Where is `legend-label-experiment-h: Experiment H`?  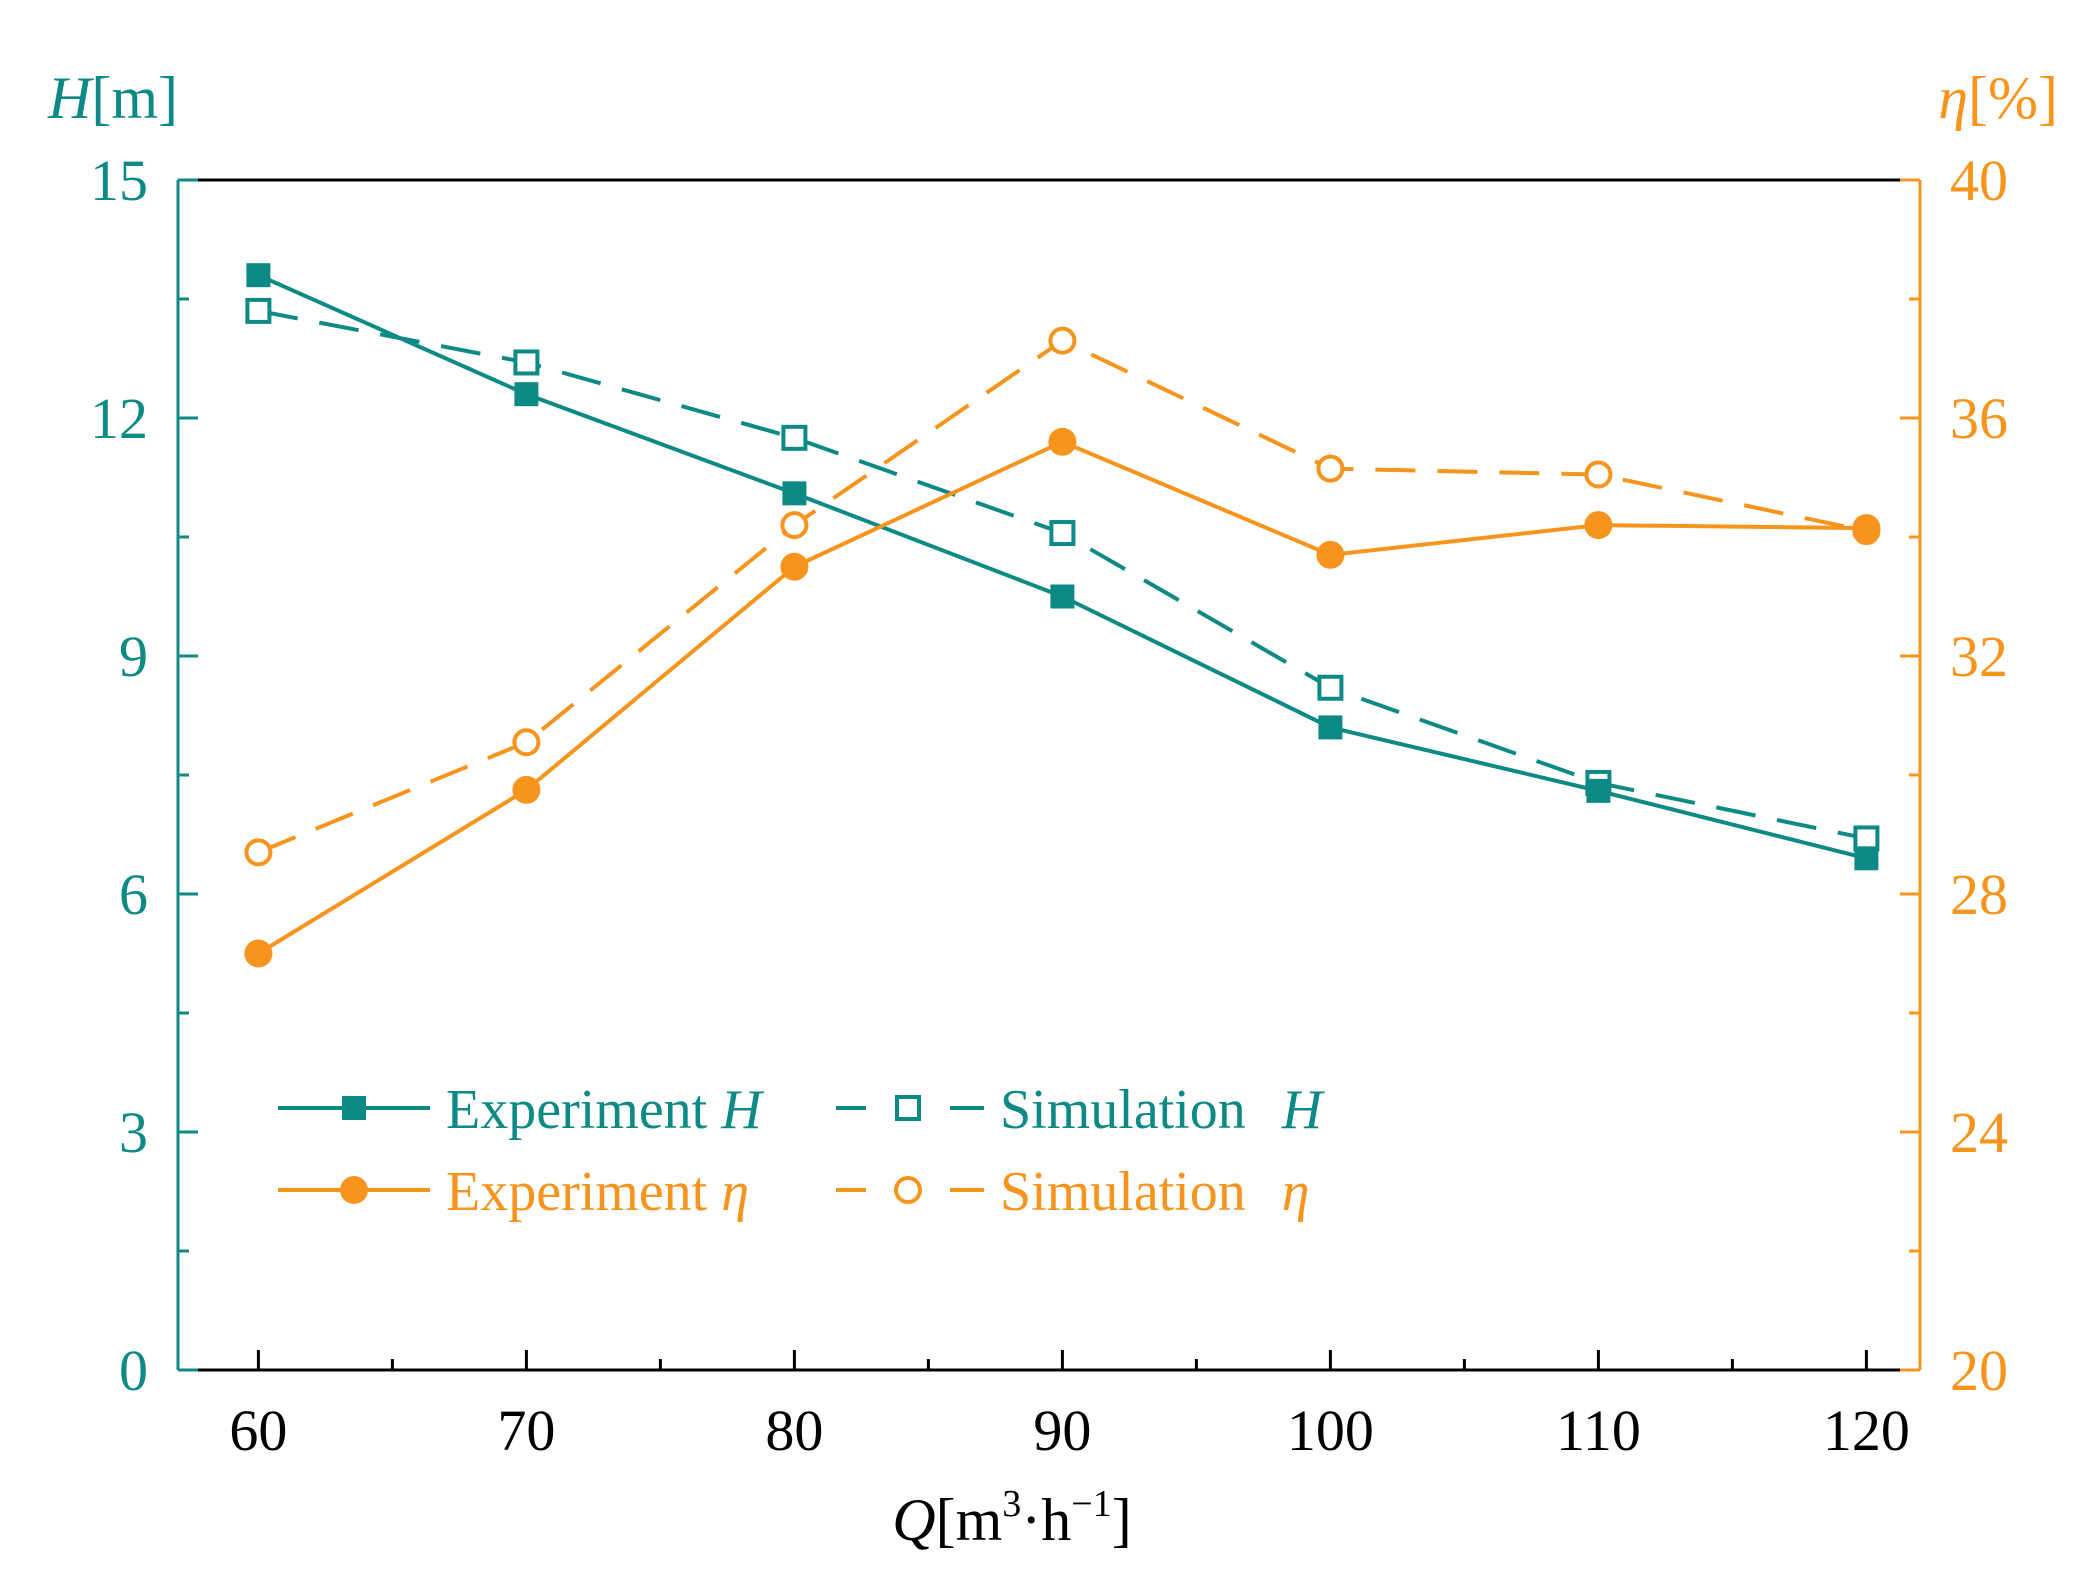 legend-label-experiment-h: Experiment H is located at coordinates (605, 1110).